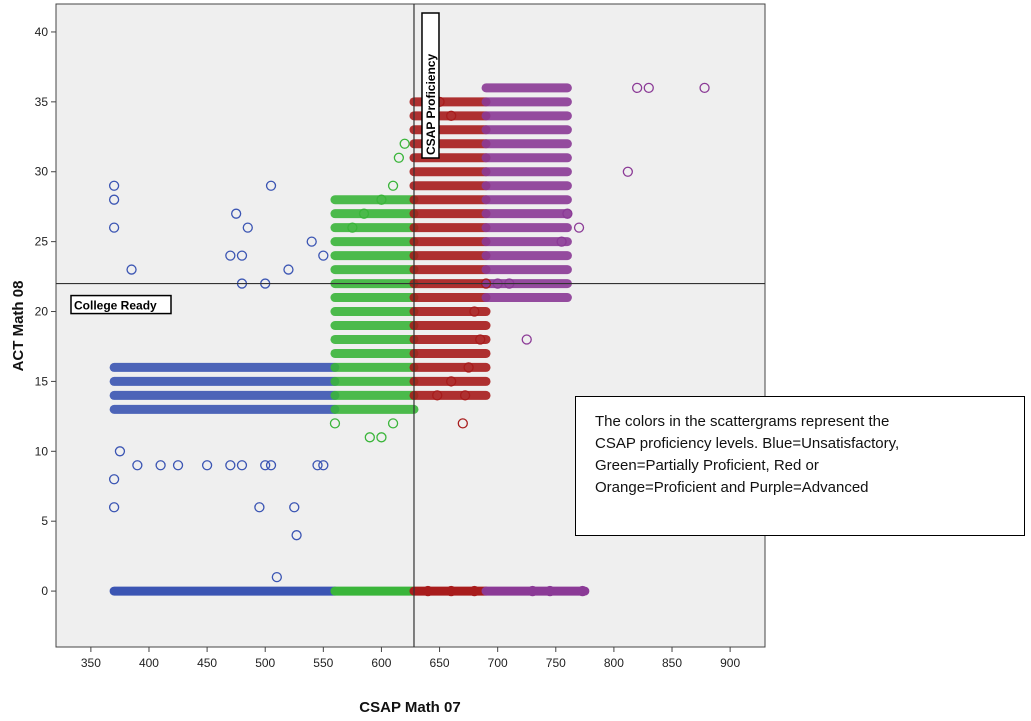  Describe the element at coordinates (42, 312) in the screenshot. I see `y-tick-label: 20` at that location.